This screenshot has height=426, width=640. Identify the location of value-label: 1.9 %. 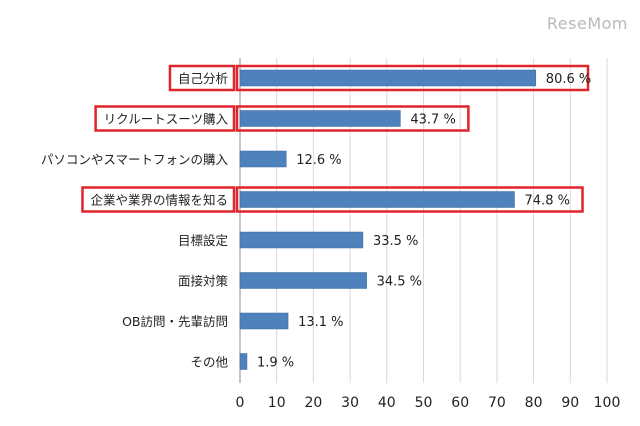
(275, 363).